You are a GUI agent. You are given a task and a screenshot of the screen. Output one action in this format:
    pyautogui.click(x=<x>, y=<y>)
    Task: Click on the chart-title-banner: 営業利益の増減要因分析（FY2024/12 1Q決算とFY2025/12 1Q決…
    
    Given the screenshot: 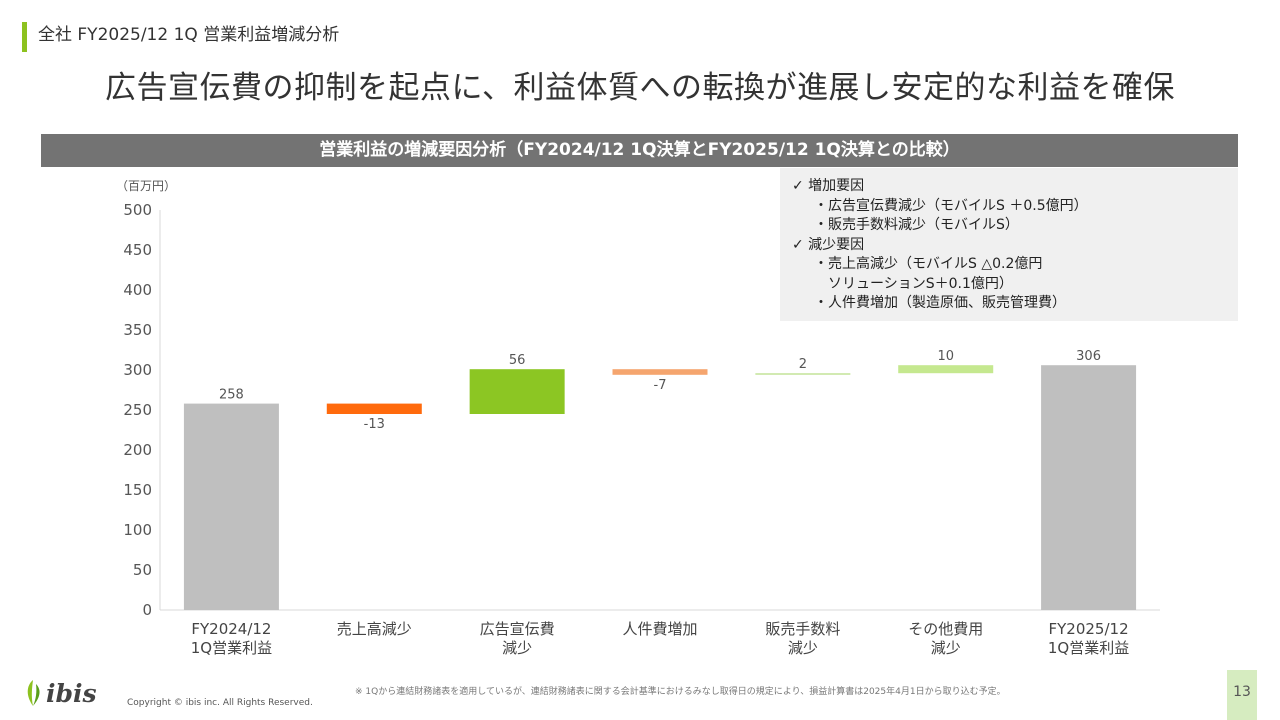 What is the action you would take?
    pyautogui.click(x=639, y=150)
    